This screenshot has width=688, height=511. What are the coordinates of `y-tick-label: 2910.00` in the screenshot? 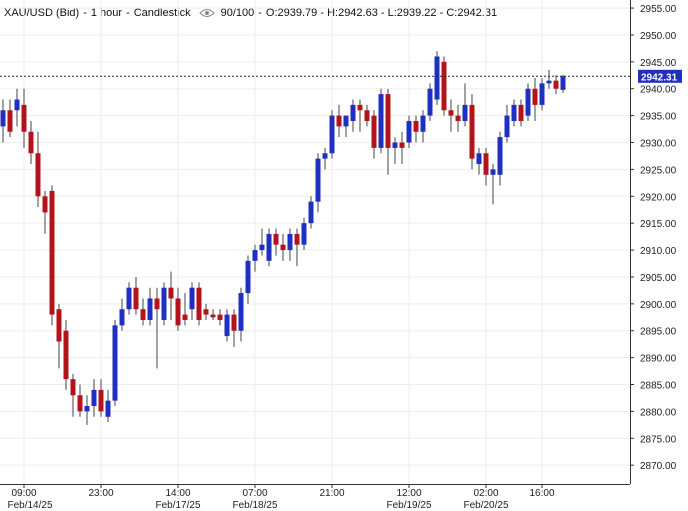 It's located at (658, 251).